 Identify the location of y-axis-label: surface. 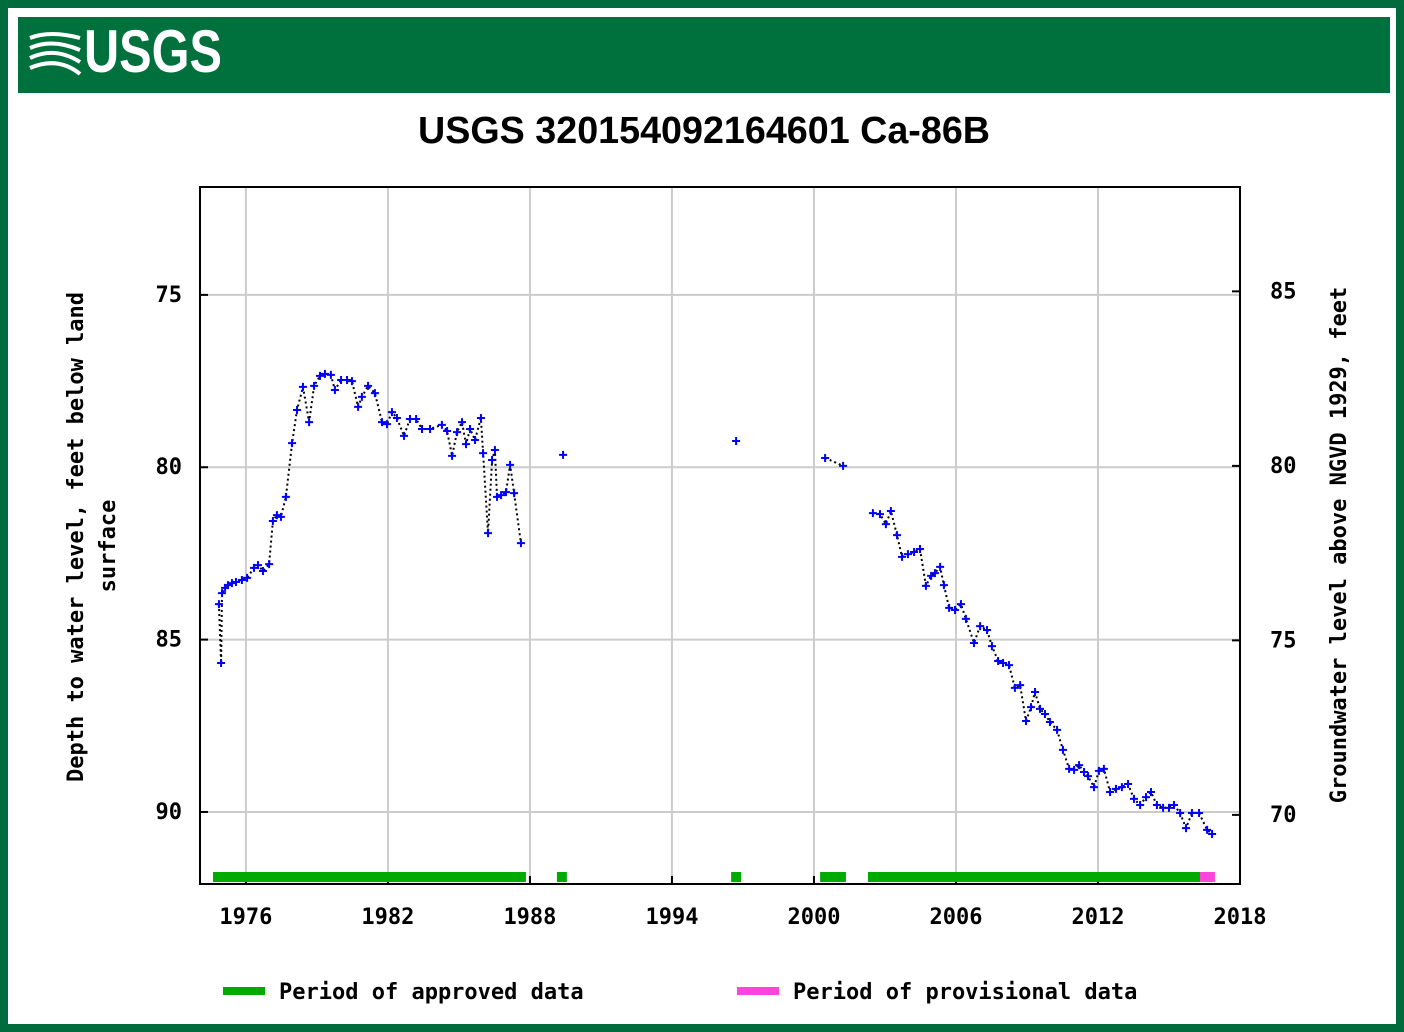
(108, 546).